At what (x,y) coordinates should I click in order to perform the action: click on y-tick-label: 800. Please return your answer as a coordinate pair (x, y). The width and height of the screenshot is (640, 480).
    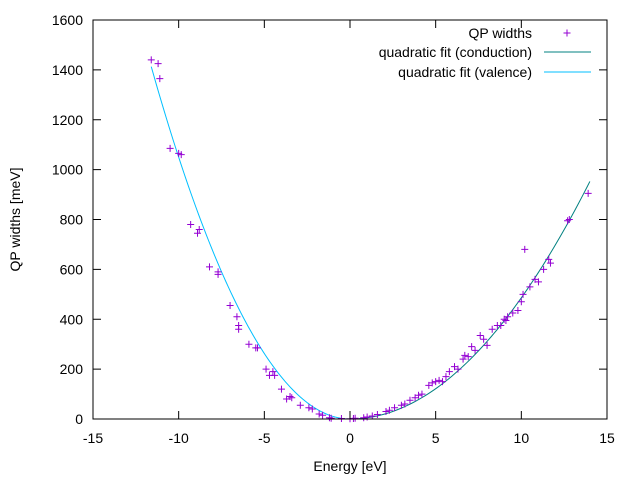
    Looking at the image, I should click on (72, 220).